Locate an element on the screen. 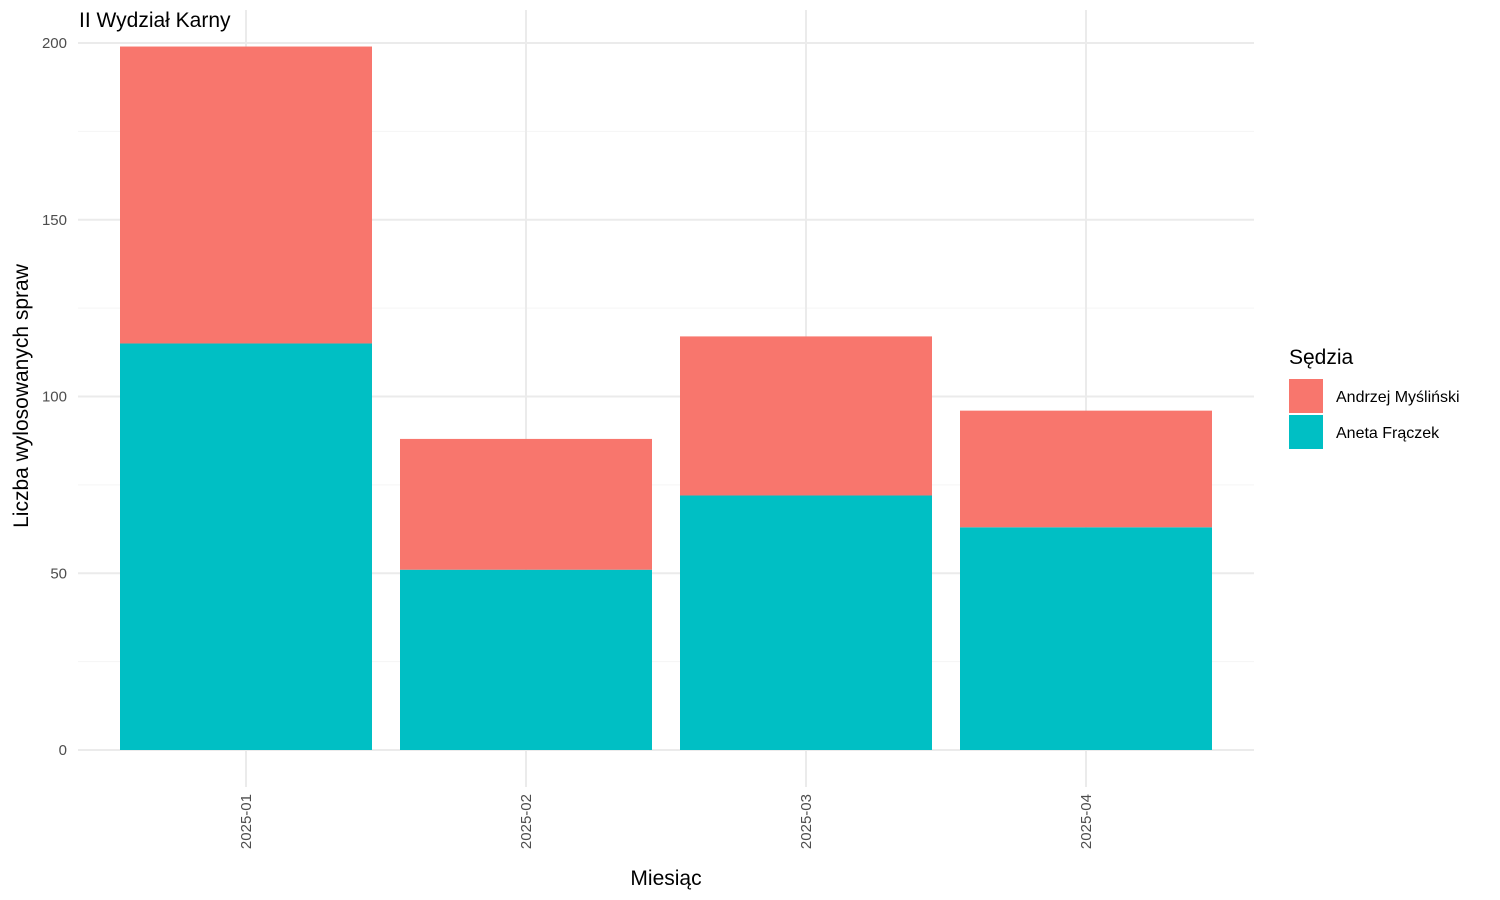  legend-label: Andrzej Myśliński is located at coordinates (1398, 397).